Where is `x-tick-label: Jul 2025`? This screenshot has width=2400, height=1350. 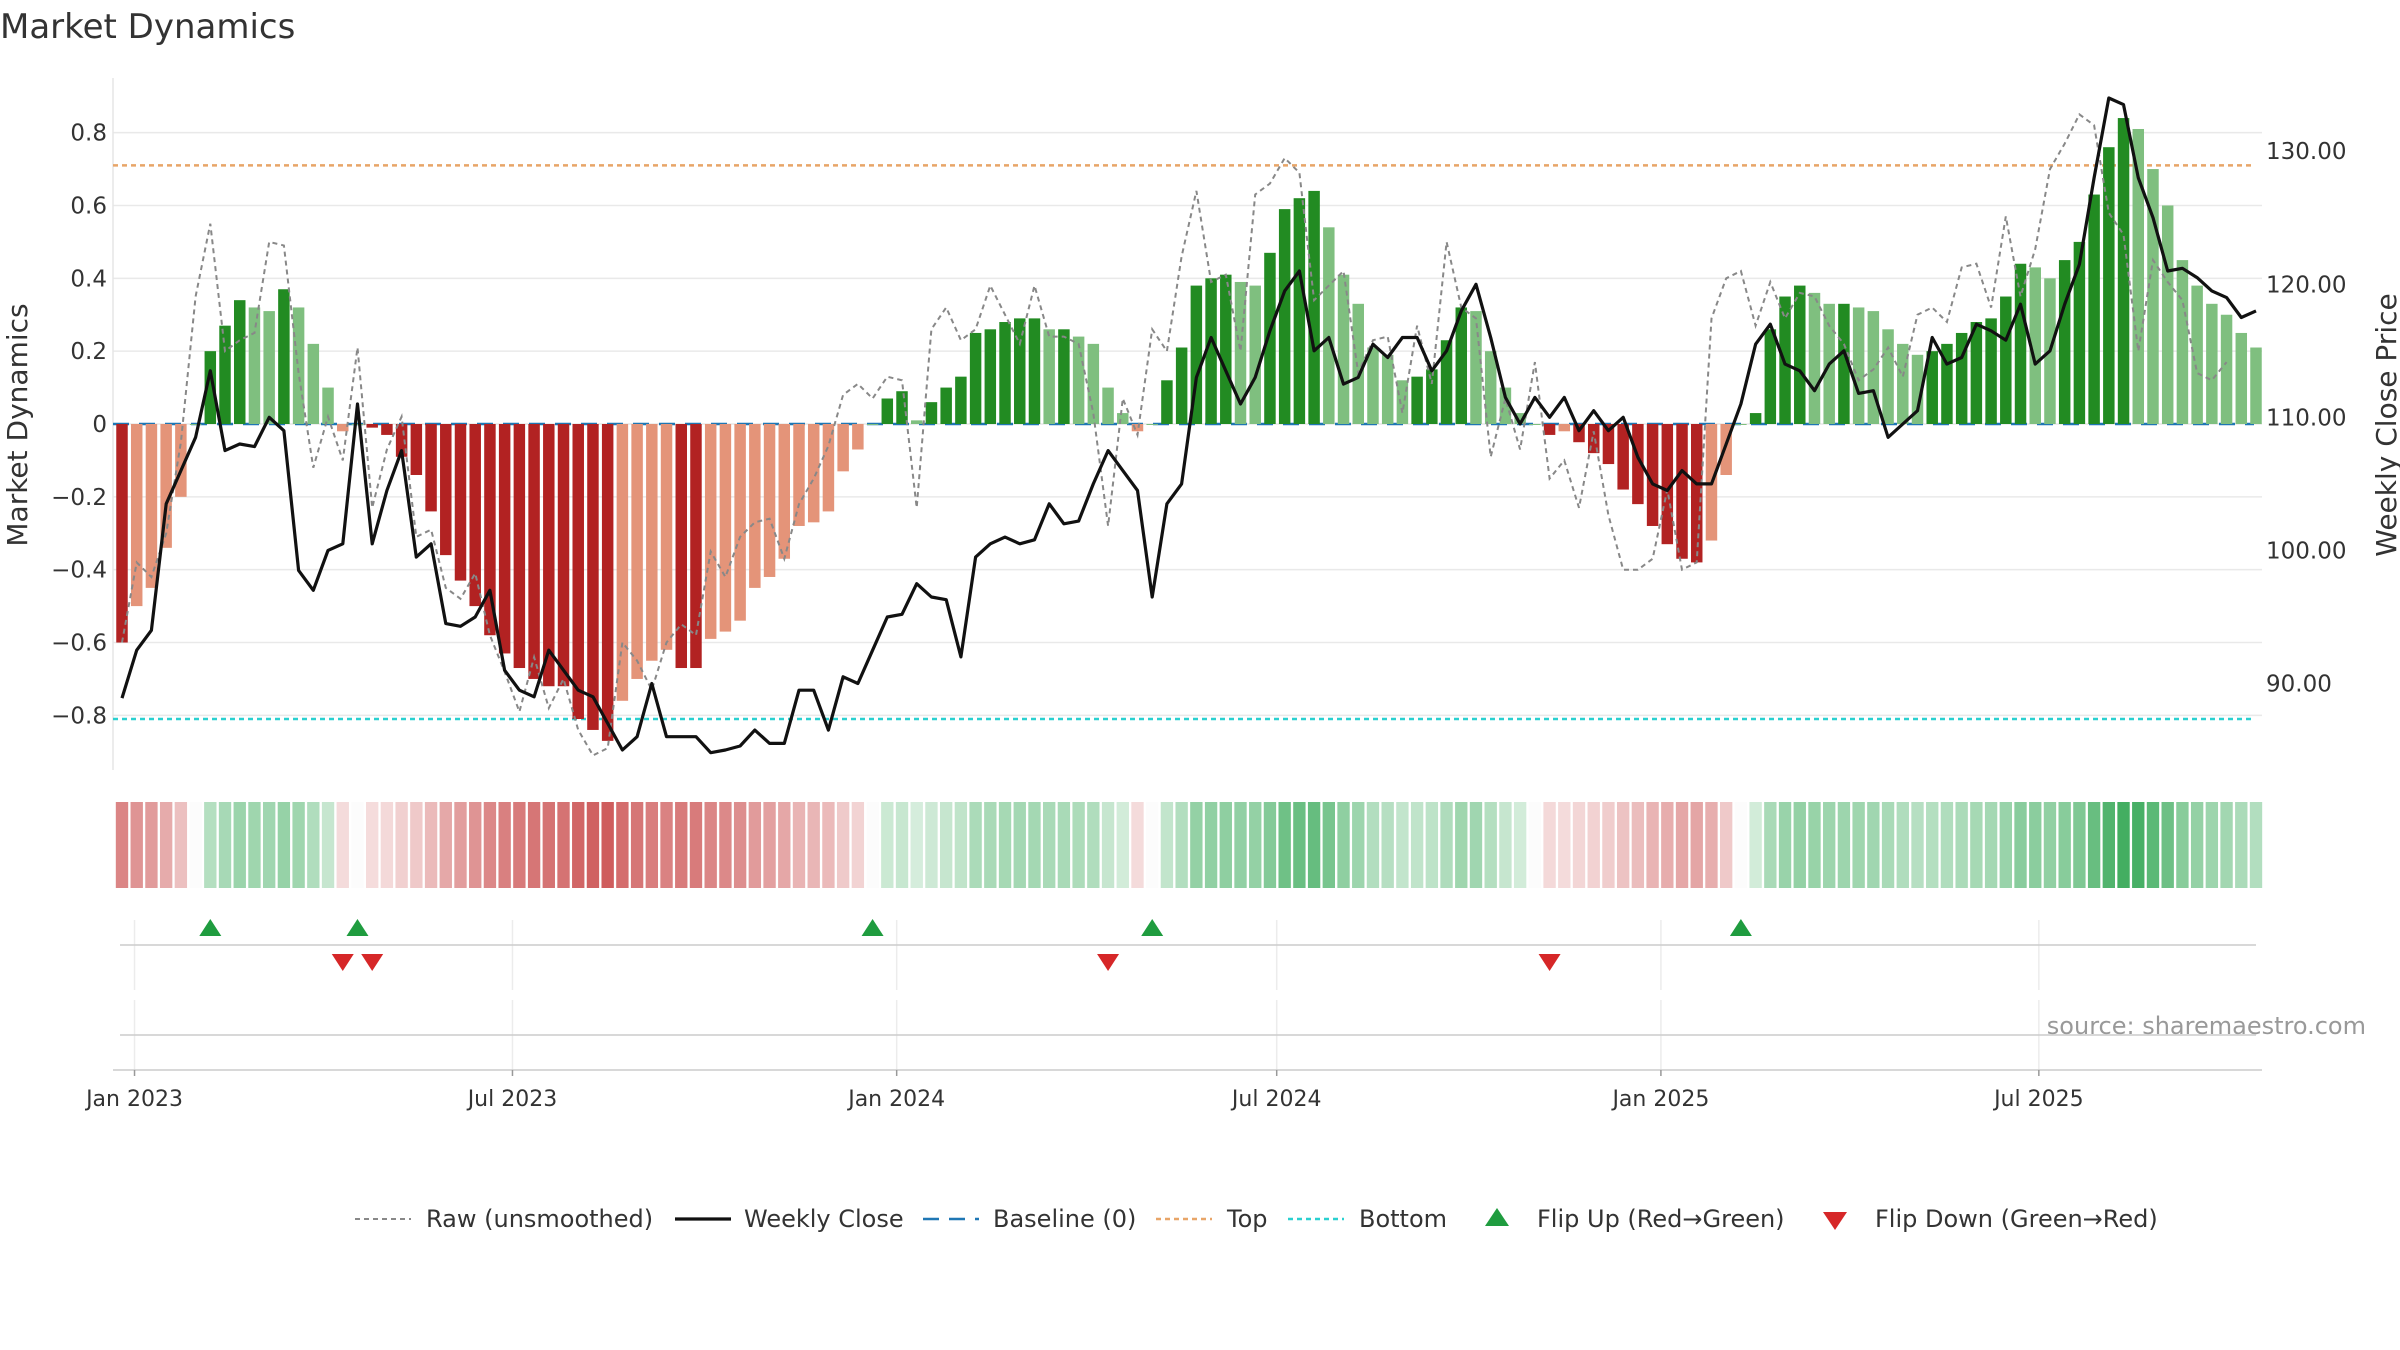 x-tick-label: Jul 2025 is located at coordinates (2038, 1099).